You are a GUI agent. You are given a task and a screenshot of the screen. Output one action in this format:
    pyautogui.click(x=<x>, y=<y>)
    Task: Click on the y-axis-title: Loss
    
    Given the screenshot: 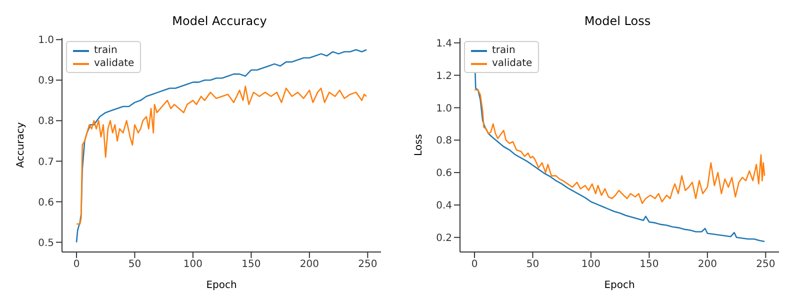 What is the action you would take?
    pyautogui.click(x=419, y=145)
    